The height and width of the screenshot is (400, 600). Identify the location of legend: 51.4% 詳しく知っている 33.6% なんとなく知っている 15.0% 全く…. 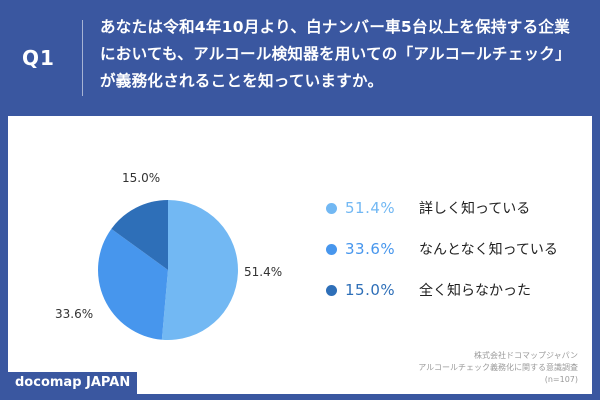
(442, 259).